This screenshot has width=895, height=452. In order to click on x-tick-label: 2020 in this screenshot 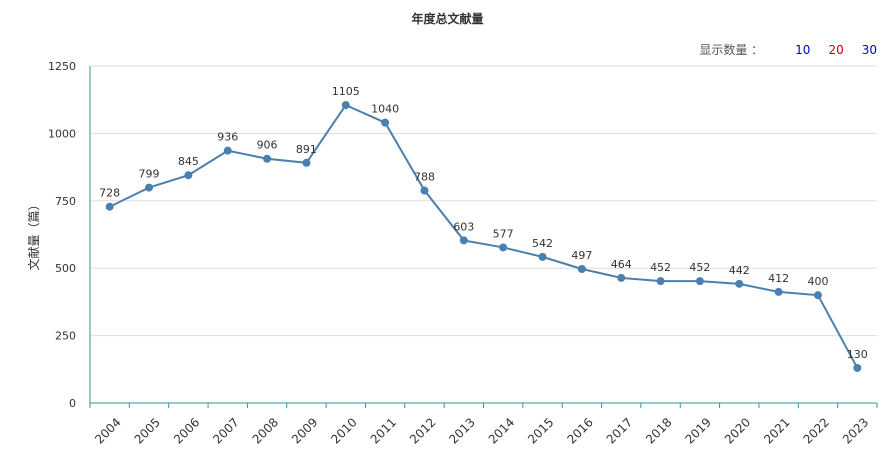, I will do `click(737, 430)`.